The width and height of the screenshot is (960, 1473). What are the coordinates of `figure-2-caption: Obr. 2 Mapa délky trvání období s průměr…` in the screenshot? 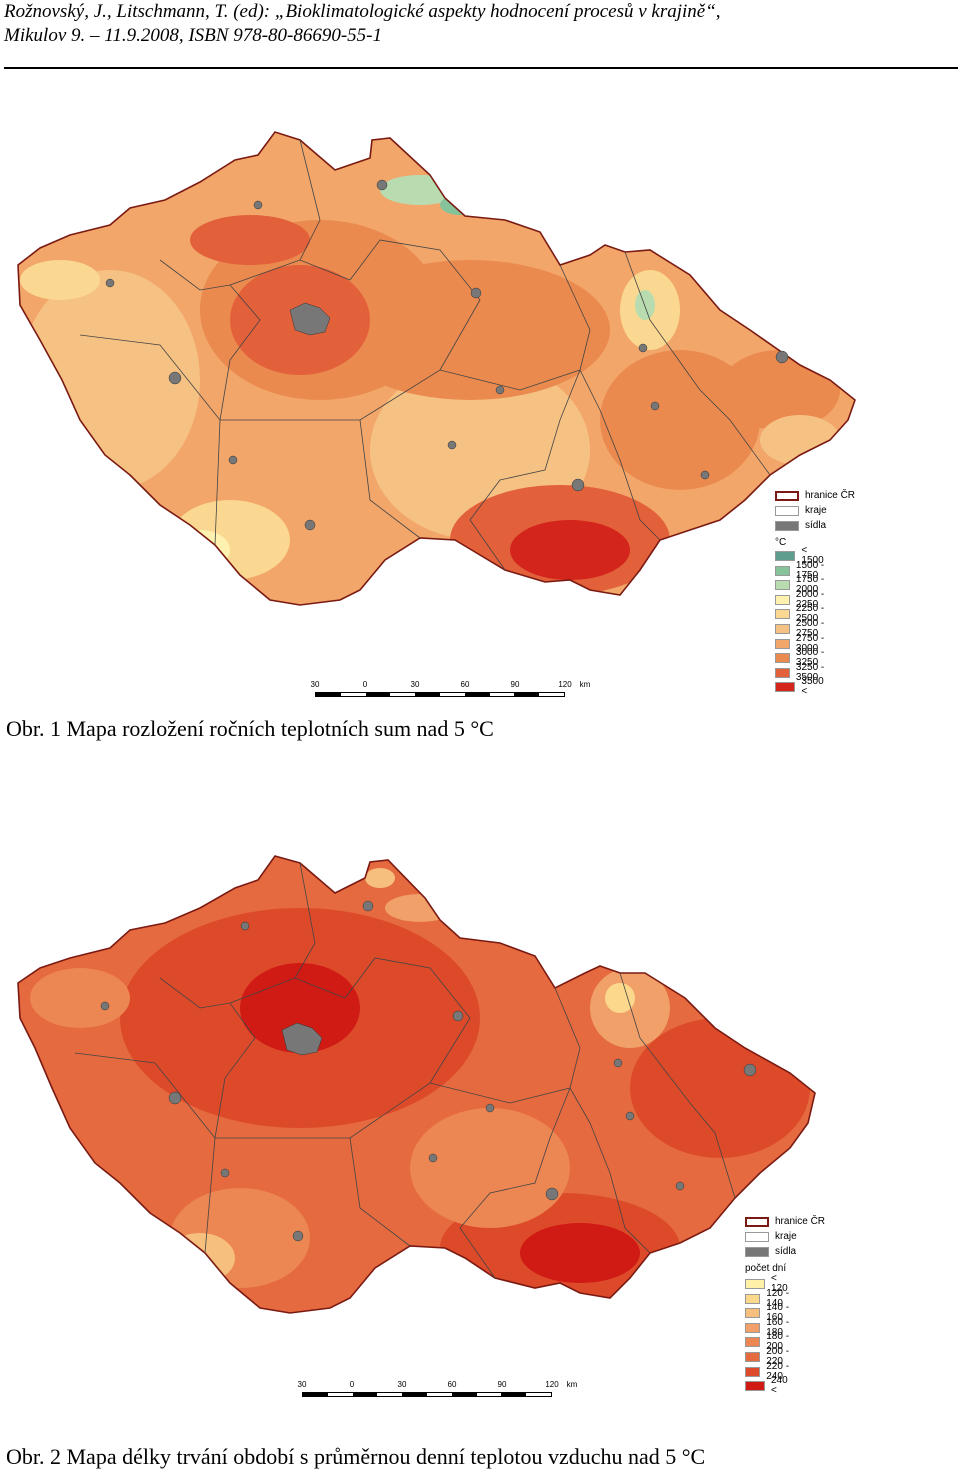 It's located at (356, 1456).